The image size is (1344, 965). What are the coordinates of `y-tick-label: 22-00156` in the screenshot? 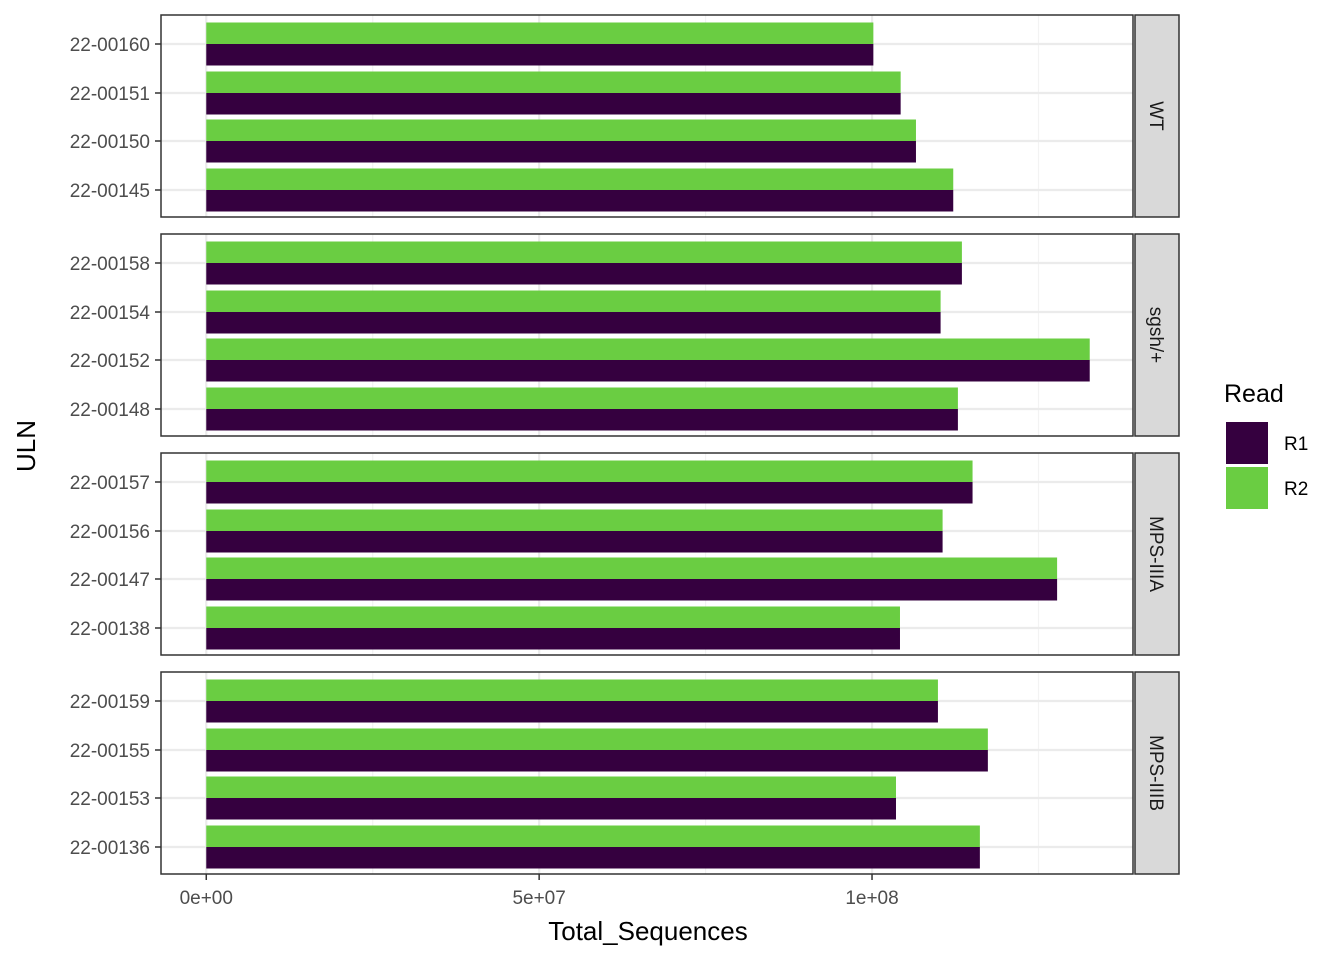 It's located at (110, 532).